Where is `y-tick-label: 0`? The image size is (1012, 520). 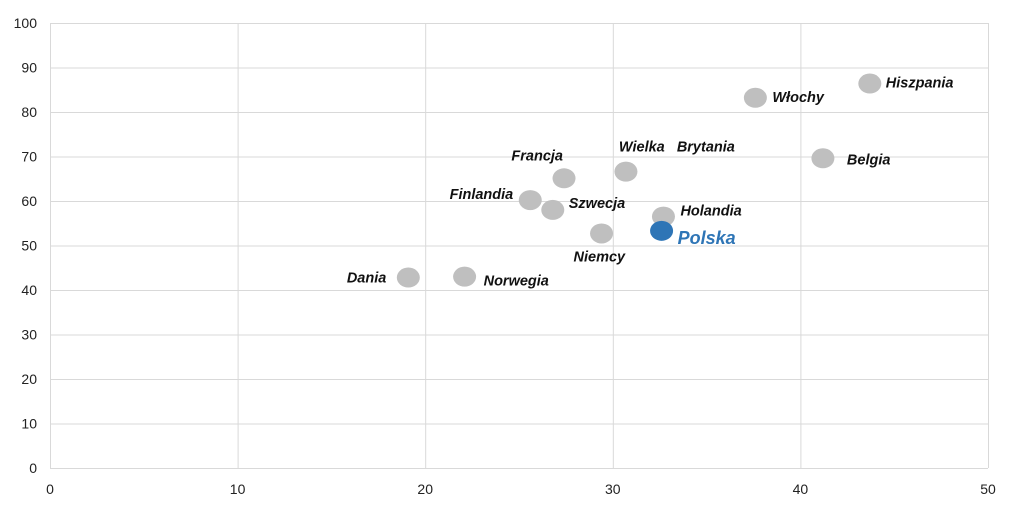
y-tick-label: 0 is located at coordinates (33, 468).